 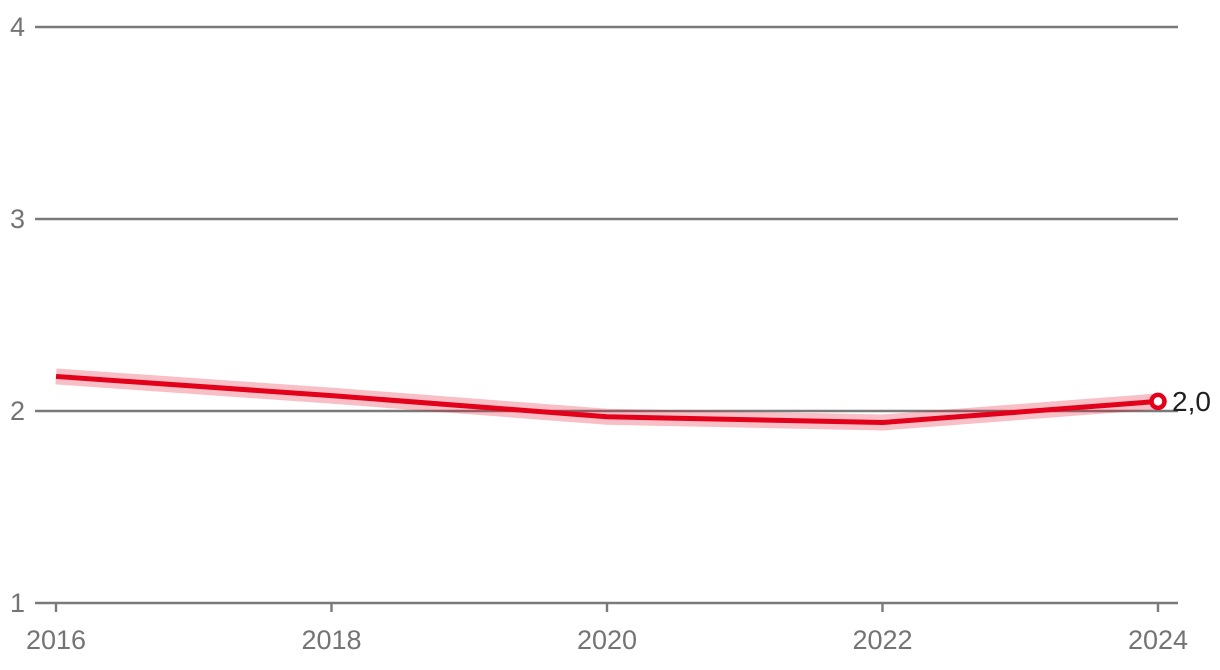 What do you see at coordinates (607, 640) in the screenshot?
I see `x-tick-label: 2020` at bounding box center [607, 640].